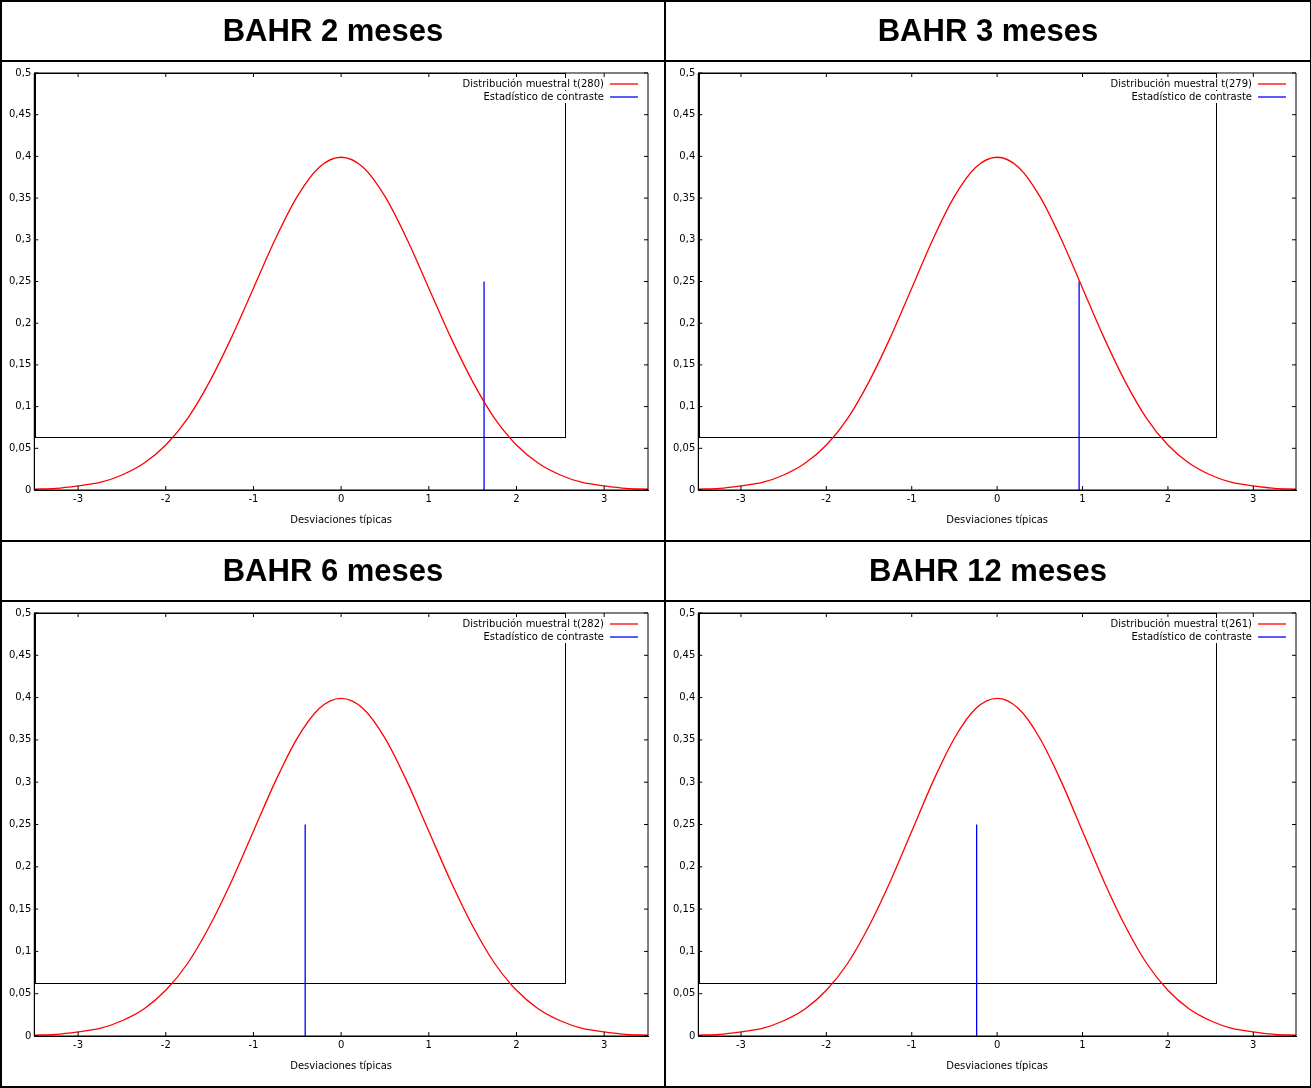 The height and width of the screenshot is (1088, 1311). What do you see at coordinates (1181, 83) in the screenshot?
I see `legend-label: Distribución muestral t(279)` at bounding box center [1181, 83].